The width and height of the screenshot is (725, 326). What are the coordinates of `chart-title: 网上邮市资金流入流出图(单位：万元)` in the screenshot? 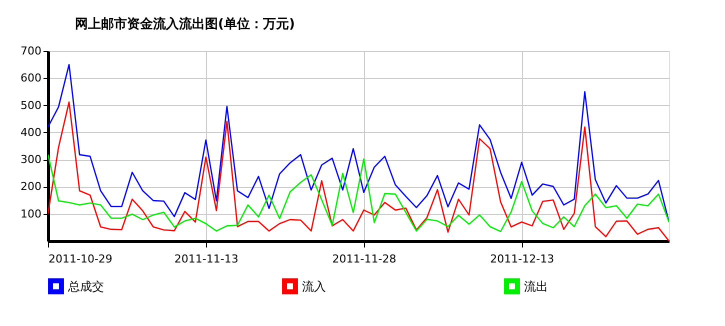 It's located at (185, 24).